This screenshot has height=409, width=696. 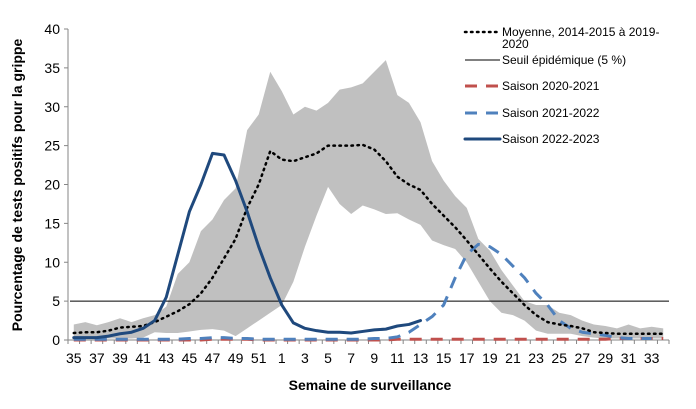 I want to click on x-tick-label: 1, so click(x=282, y=358).